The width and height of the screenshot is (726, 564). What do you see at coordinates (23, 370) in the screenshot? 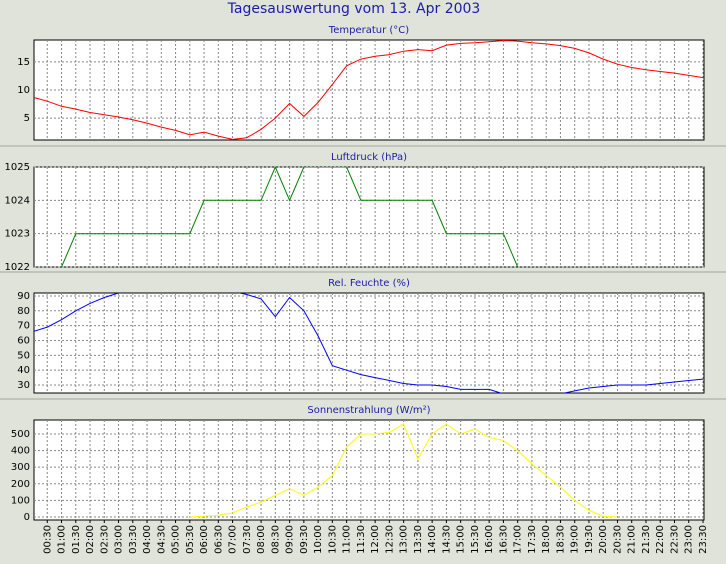
I see `y-tick-label: 40` at bounding box center [23, 370].